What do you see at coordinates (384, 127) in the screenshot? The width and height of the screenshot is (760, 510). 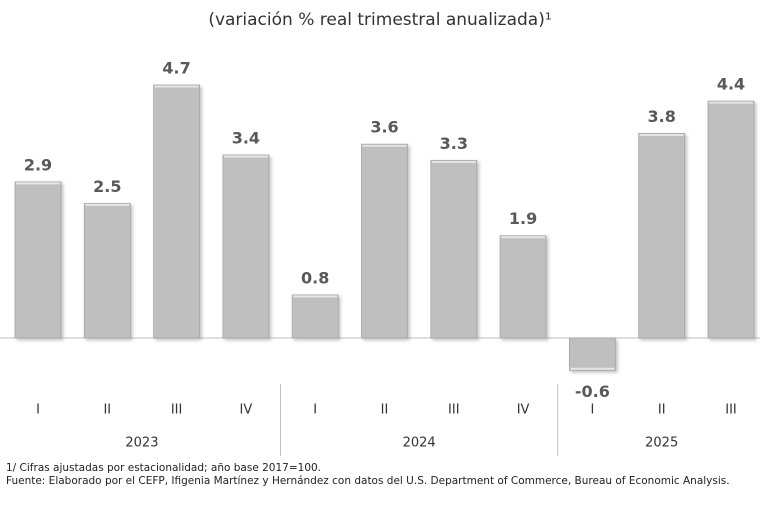 I see `value-label: 3.6` at bounding box center [384, 127].